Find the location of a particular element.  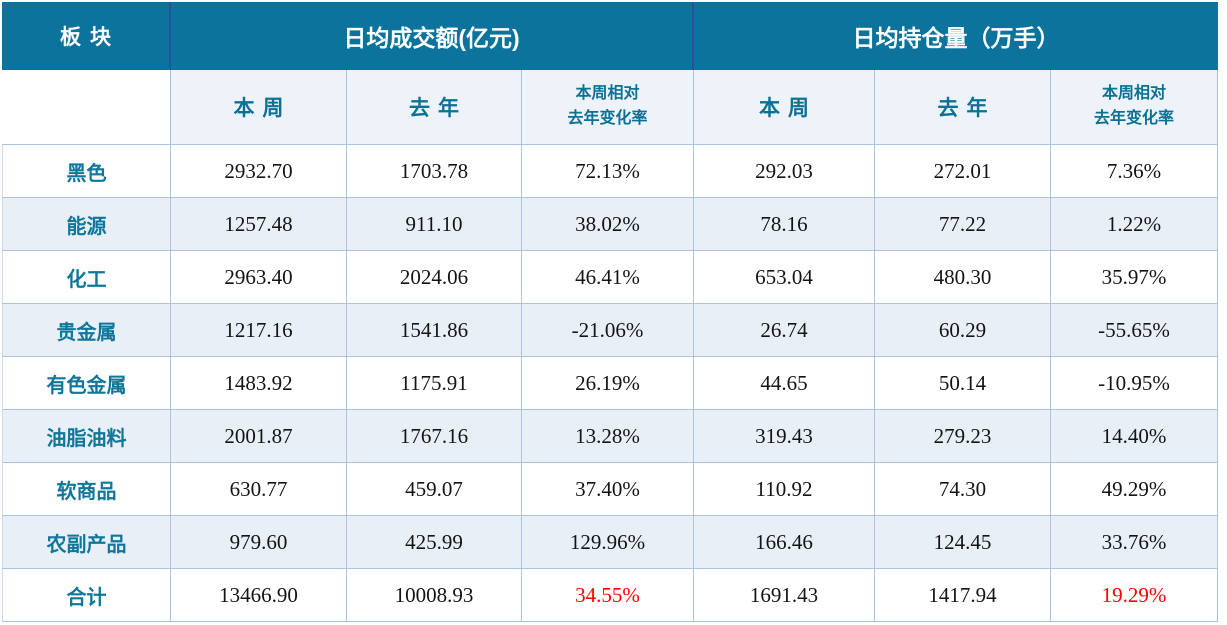

oi-change-cell: 33.76% is located at coordinates (1134, 542).